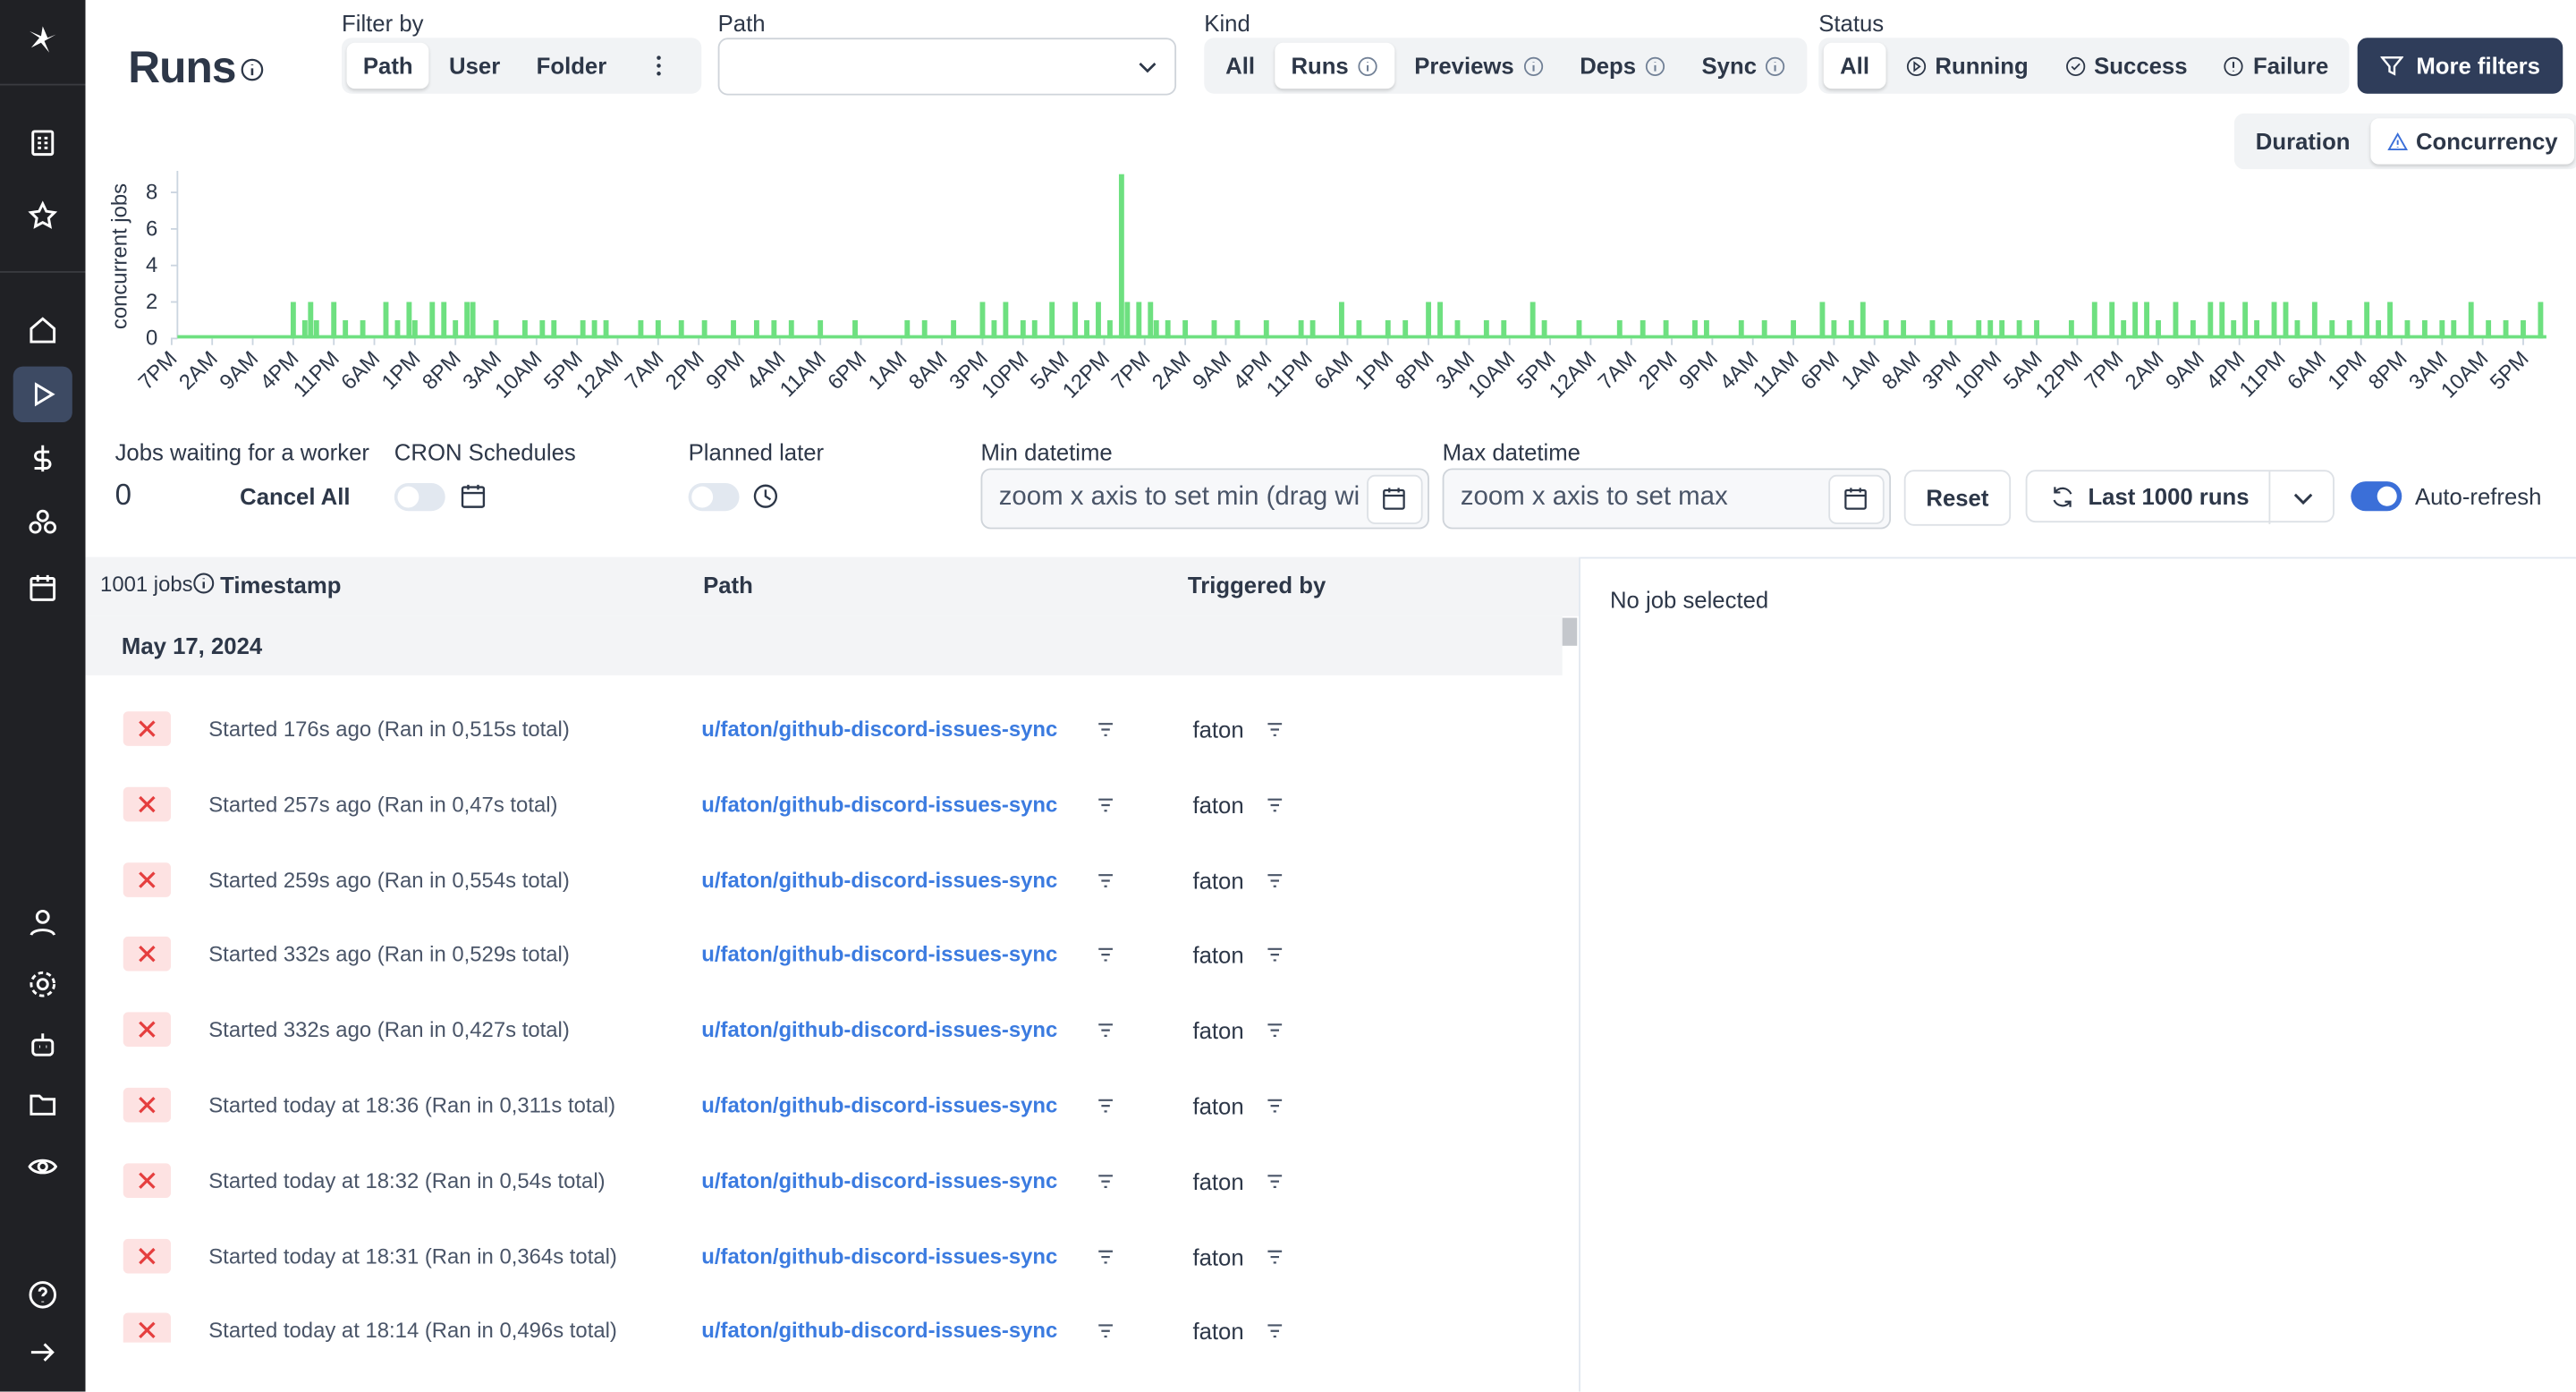  I want to click on option-pill: Concurrency, so click(2471, 141).